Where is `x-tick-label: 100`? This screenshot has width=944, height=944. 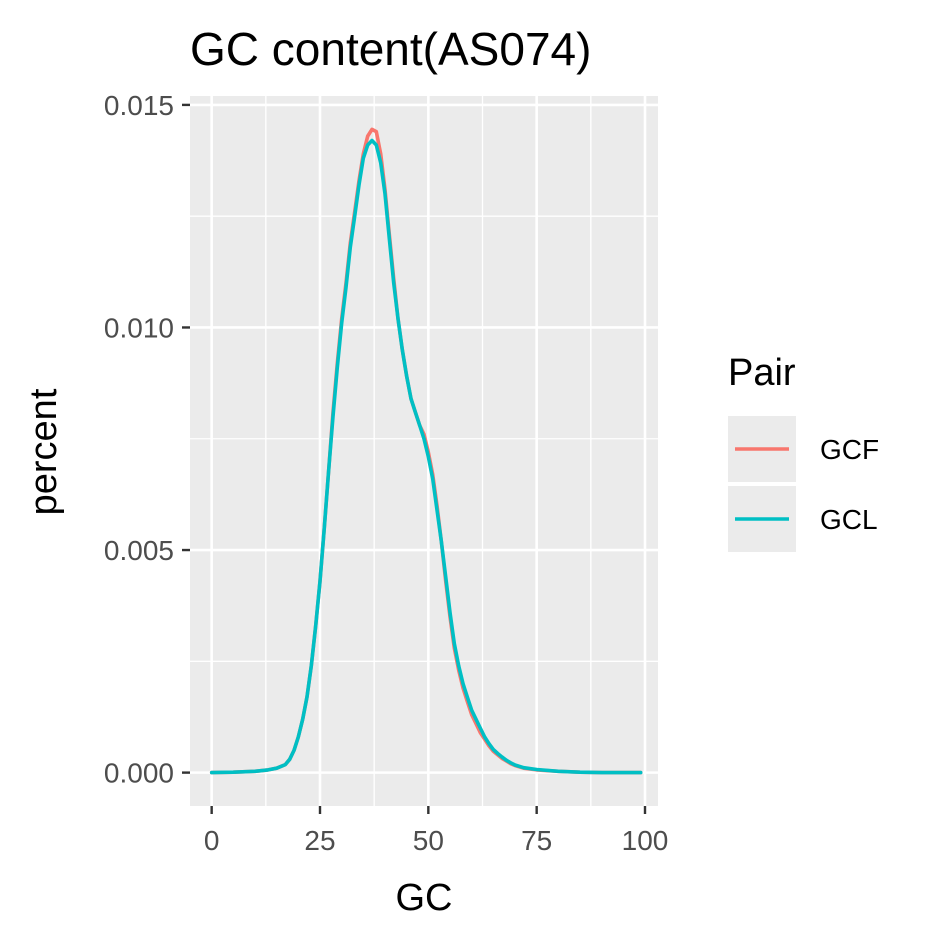
x-tick-label: 100 is located at coordinates (645, 840).